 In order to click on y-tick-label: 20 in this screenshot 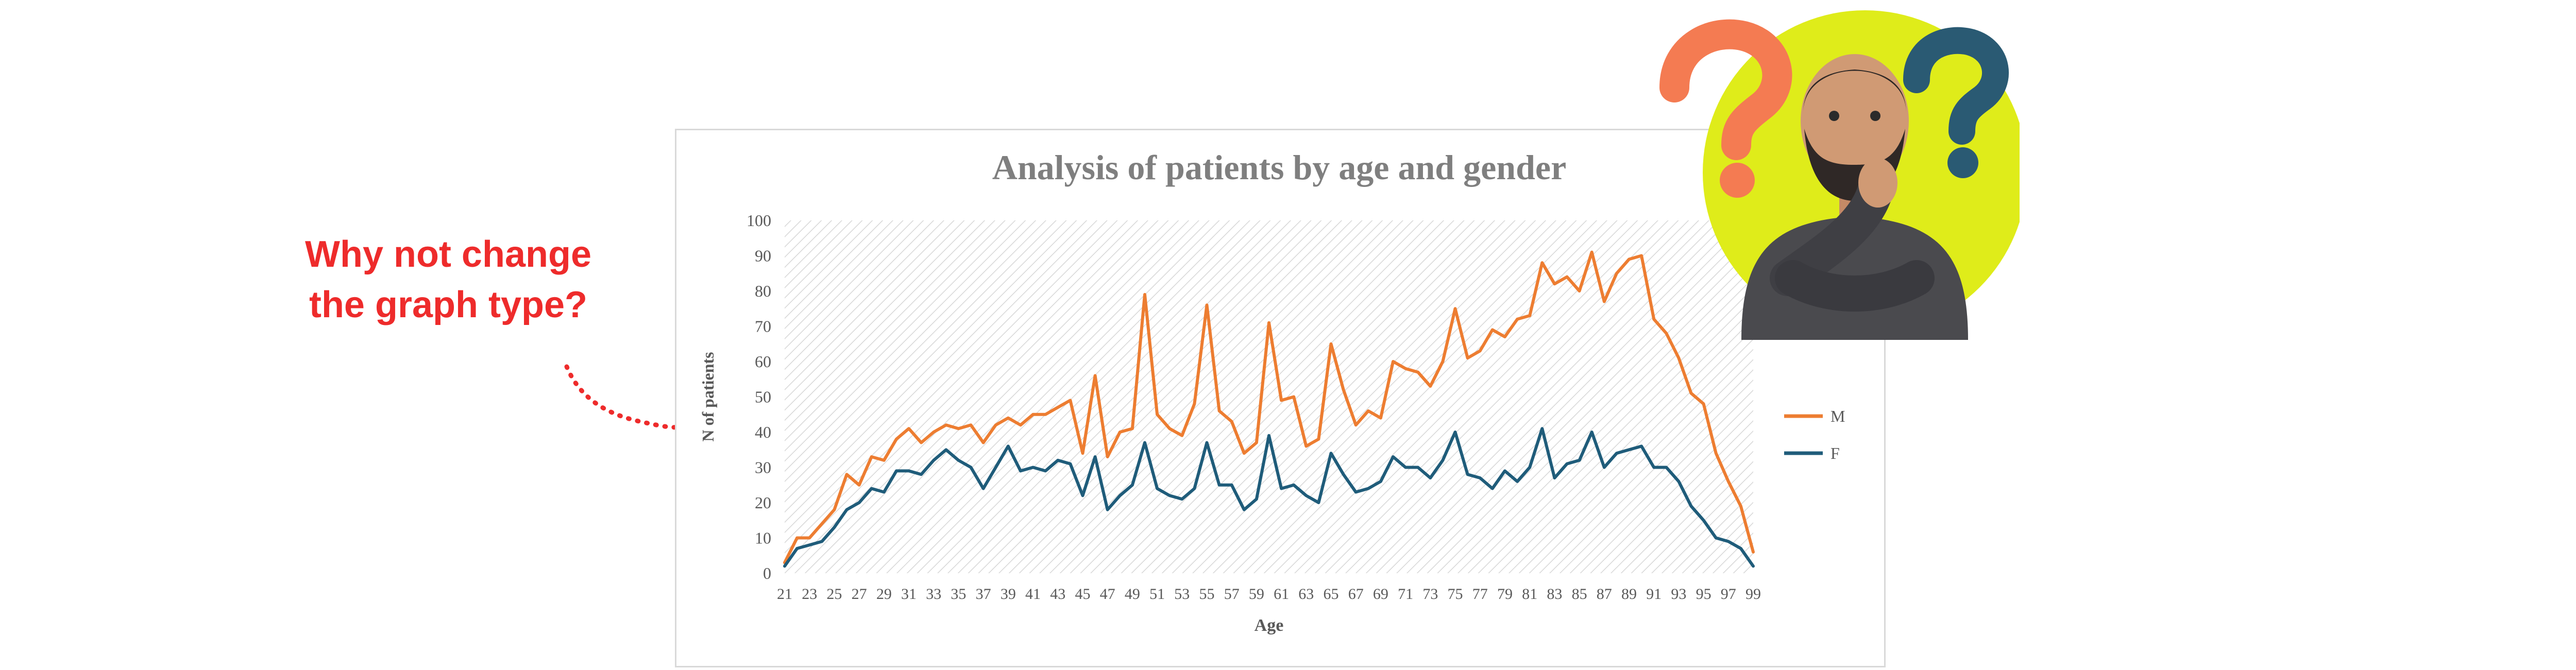, I will do `click(763, 502)`.